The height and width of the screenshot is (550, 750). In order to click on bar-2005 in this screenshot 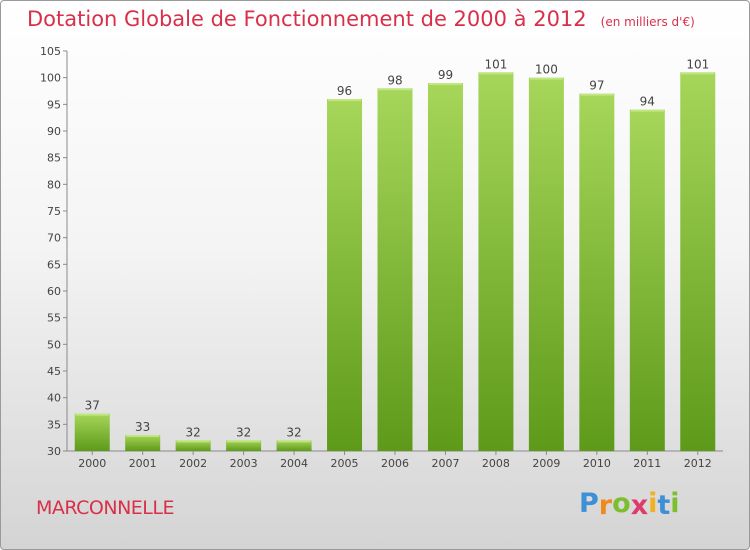, I will do `click(345, 275)`.